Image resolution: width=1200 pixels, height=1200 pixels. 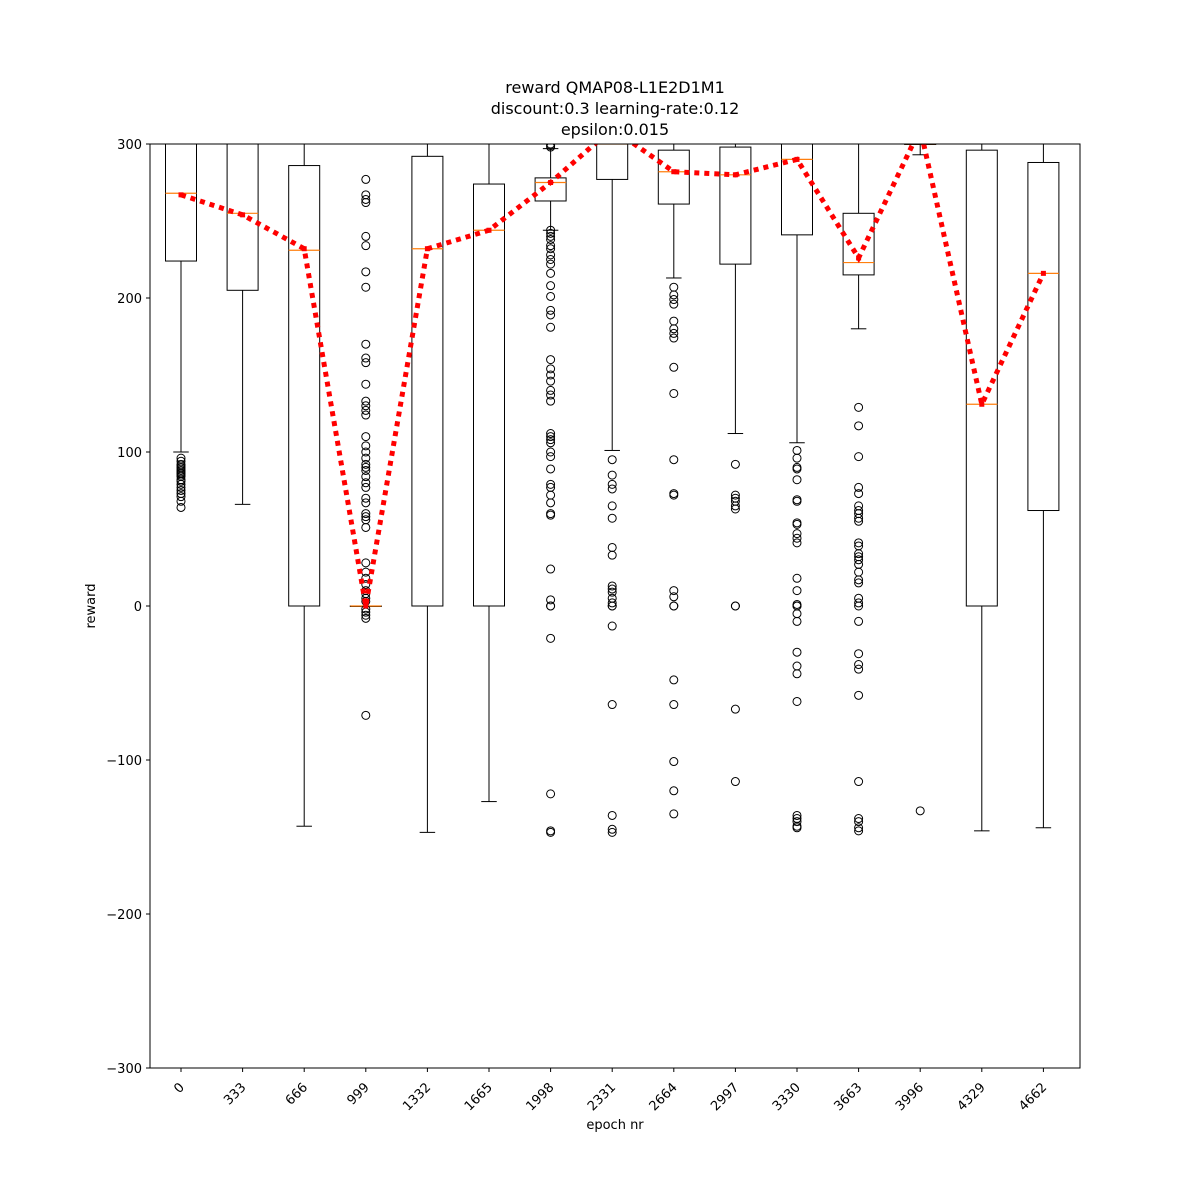 I want to click on x-tick-label: 1665, so click(x=479, y=1097).